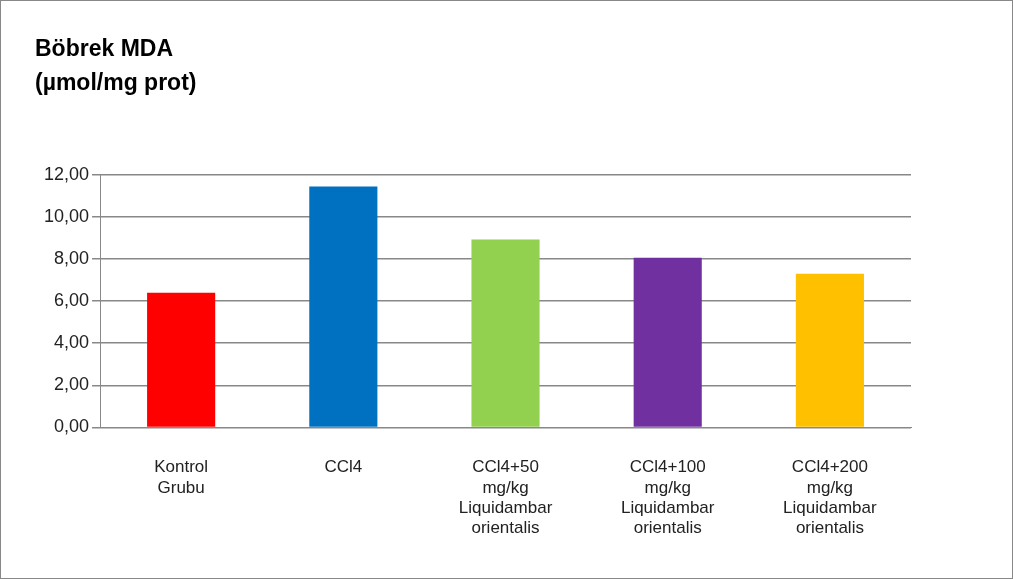  I want to click on y-tick-label: 12,00, so click(67, 173).